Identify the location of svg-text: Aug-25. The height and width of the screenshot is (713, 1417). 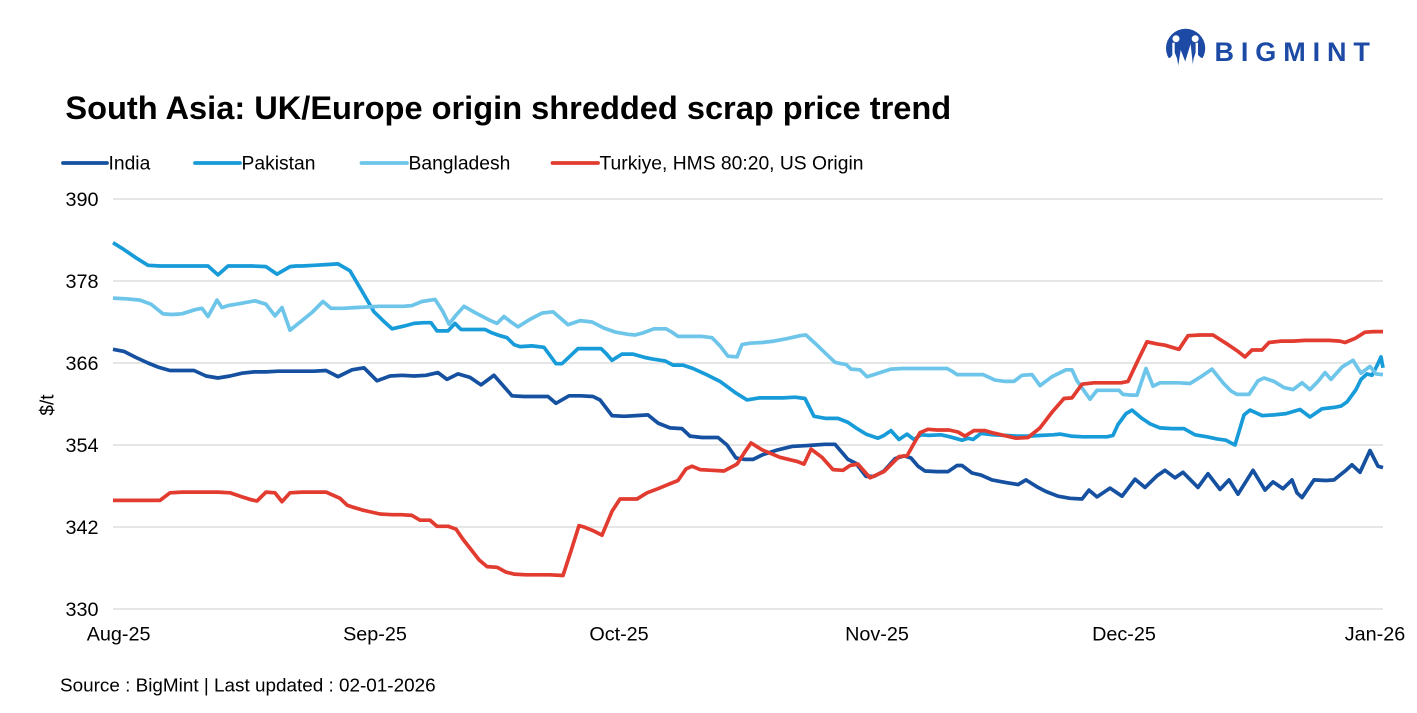
(119, 635).